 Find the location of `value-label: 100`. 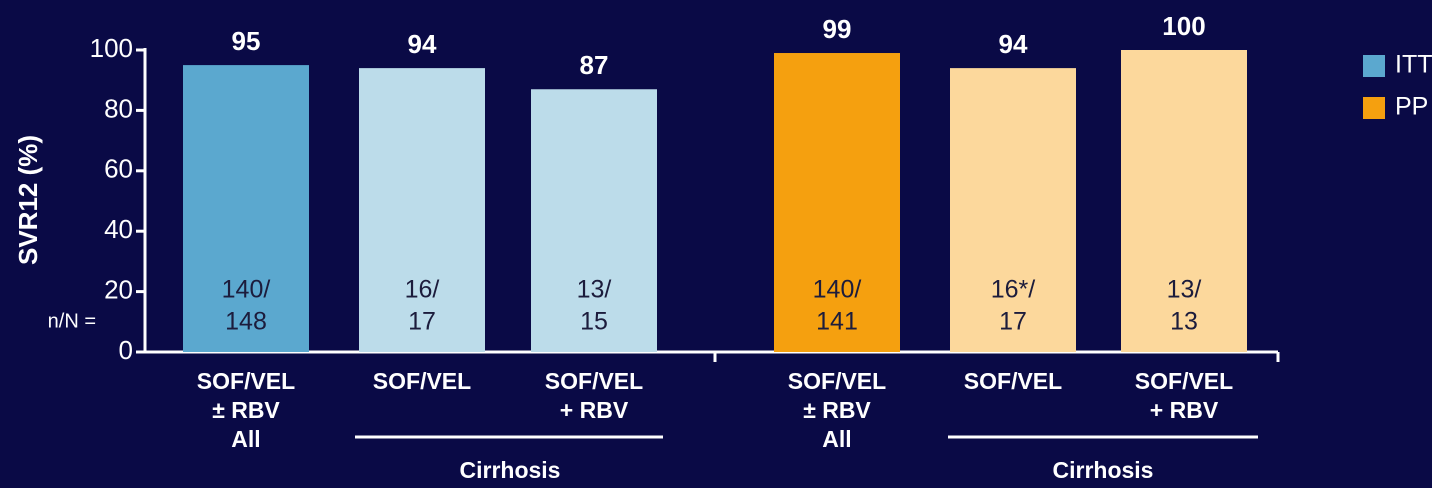

value-label: 100 is located at coordinates (1183, 26).